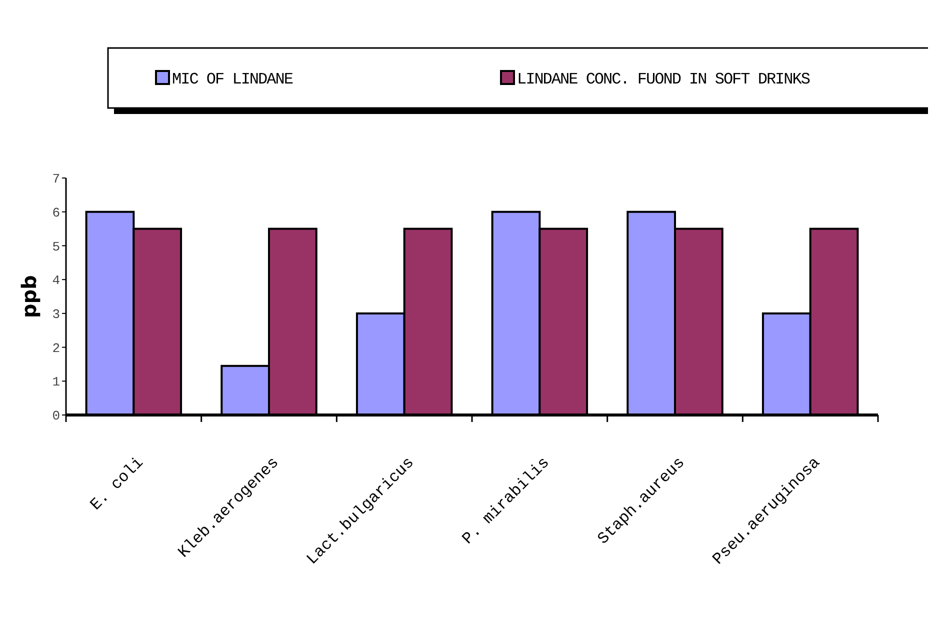 The image size is (936, 633). I want to click on y-tick-label: 3, so click(56, 314).